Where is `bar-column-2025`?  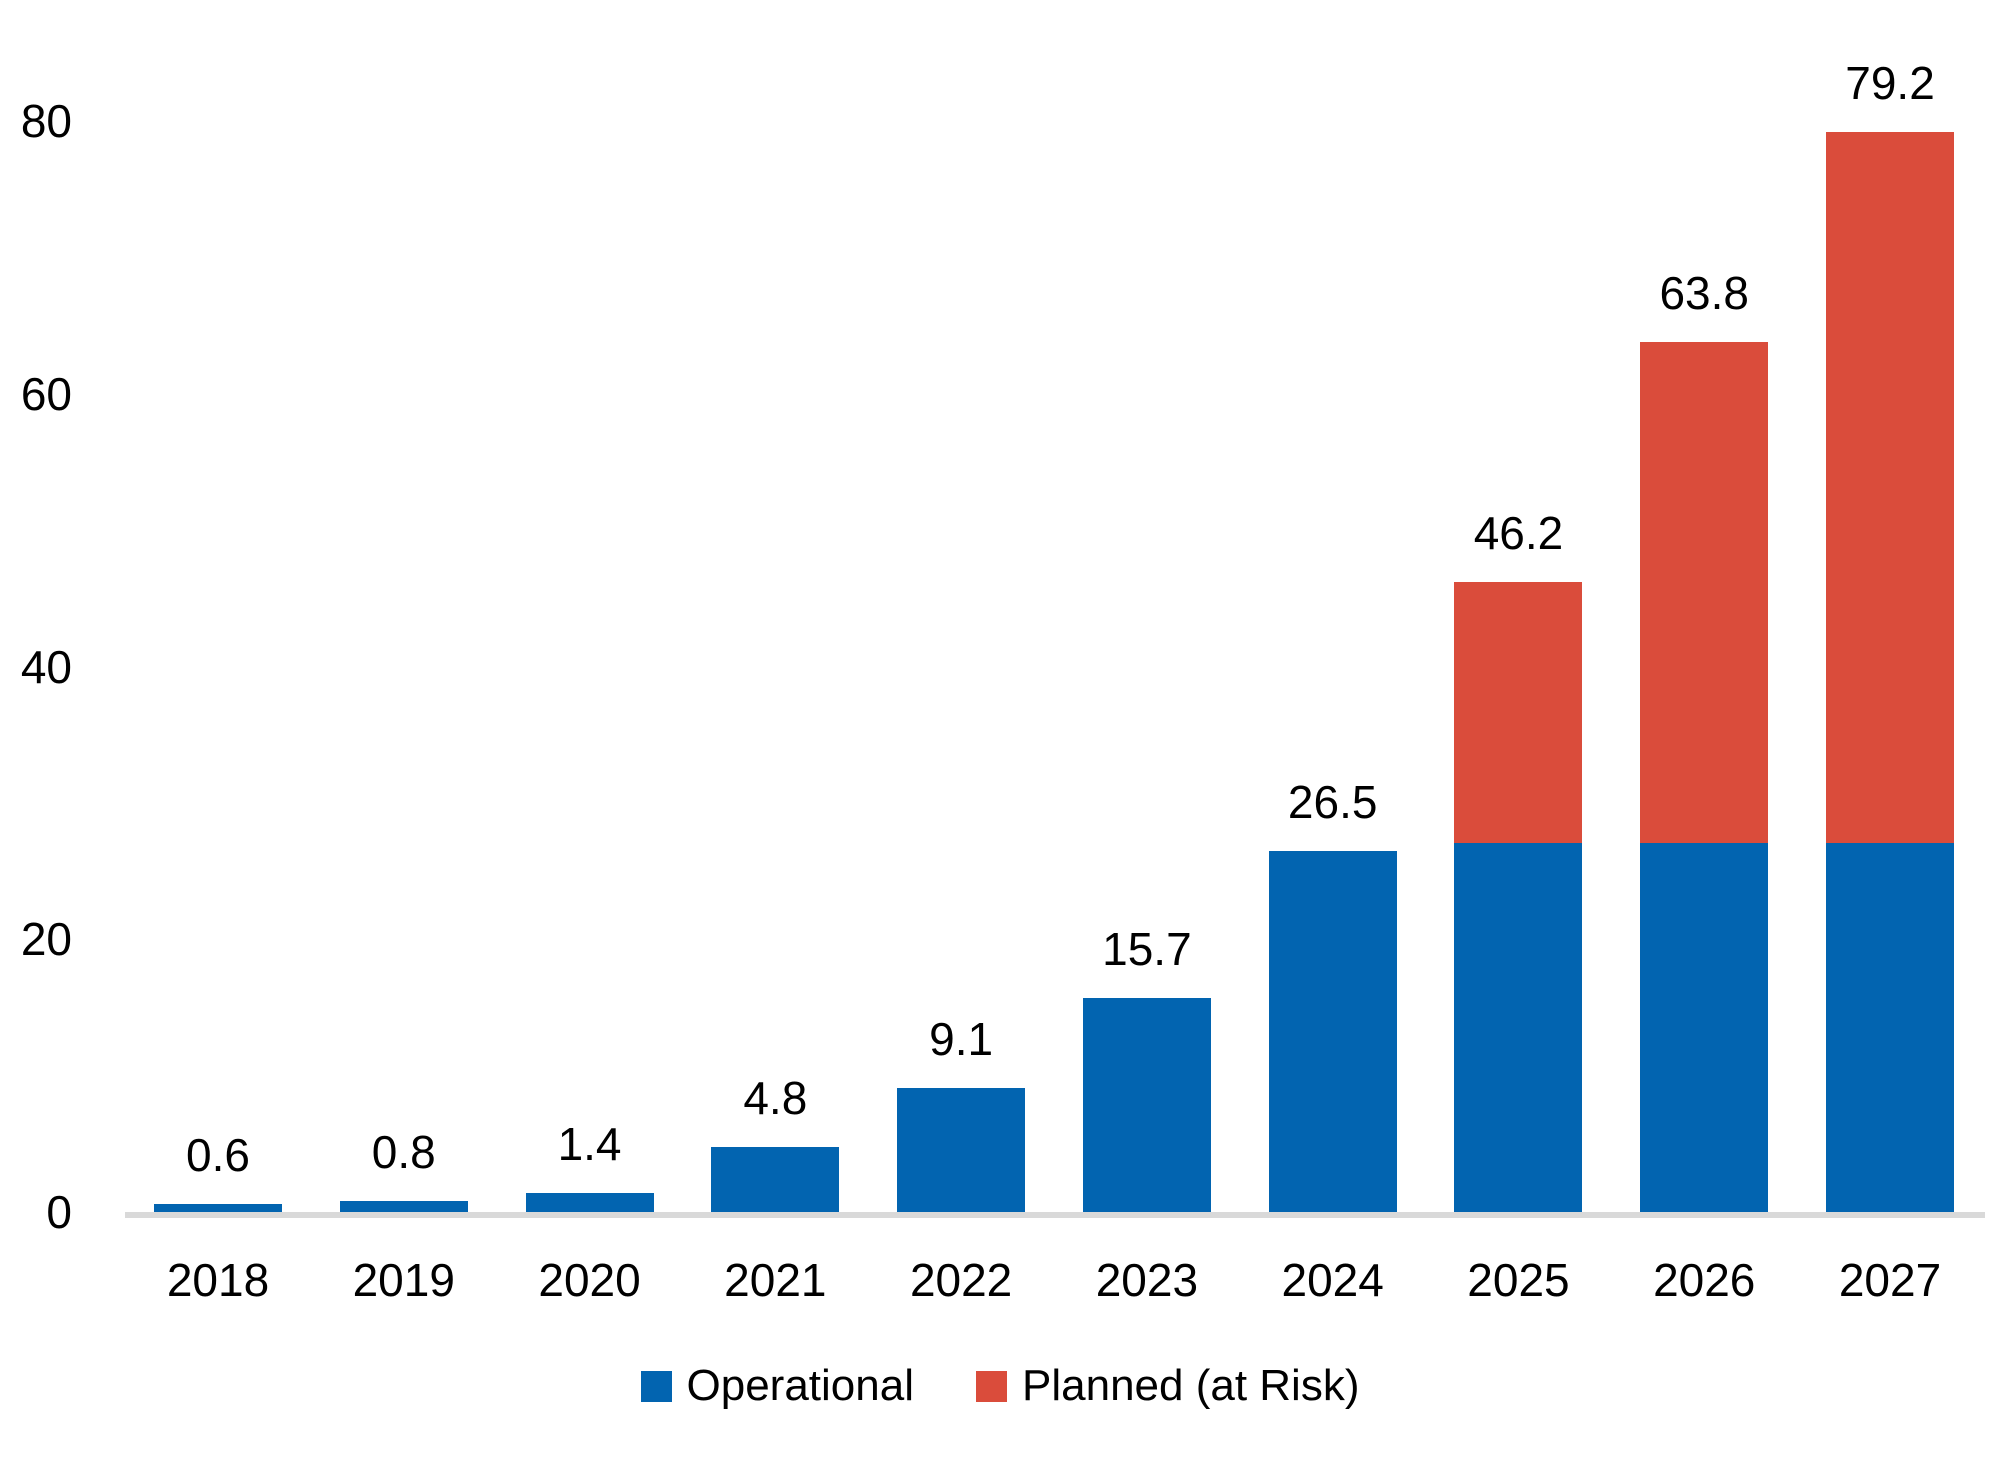
bar-column-2025 is located at coordinates (1518, 897).